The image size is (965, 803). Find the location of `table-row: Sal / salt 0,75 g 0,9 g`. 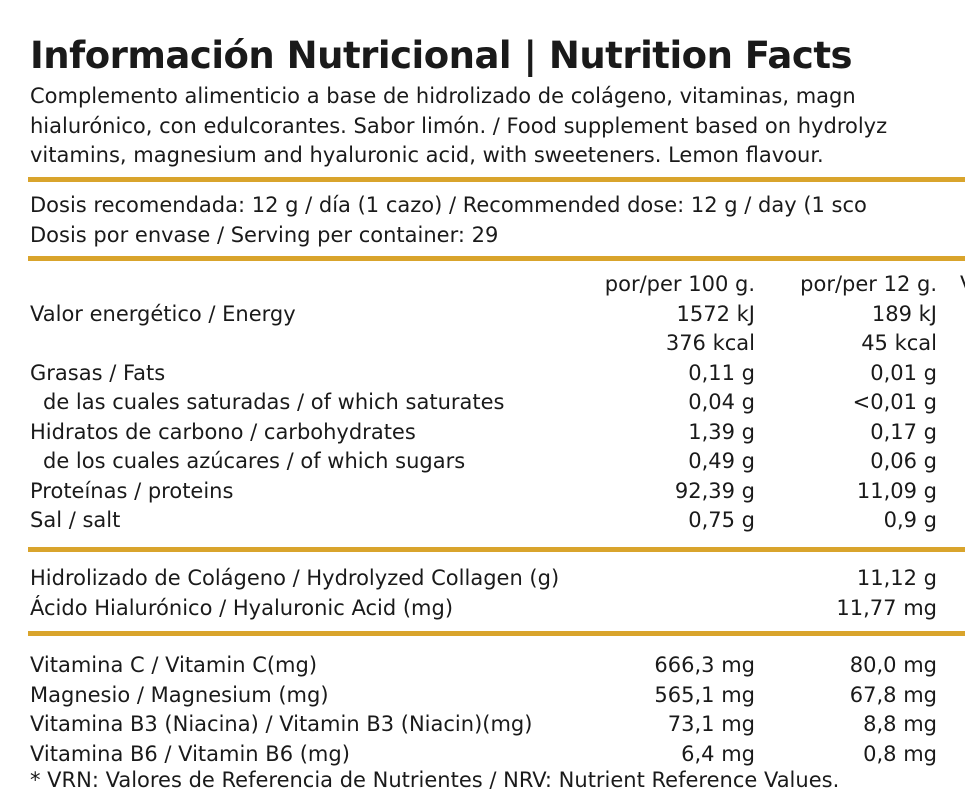

table-row: Sal / salt 0,75 g 0,9 g is located at coordinates (497, 521).